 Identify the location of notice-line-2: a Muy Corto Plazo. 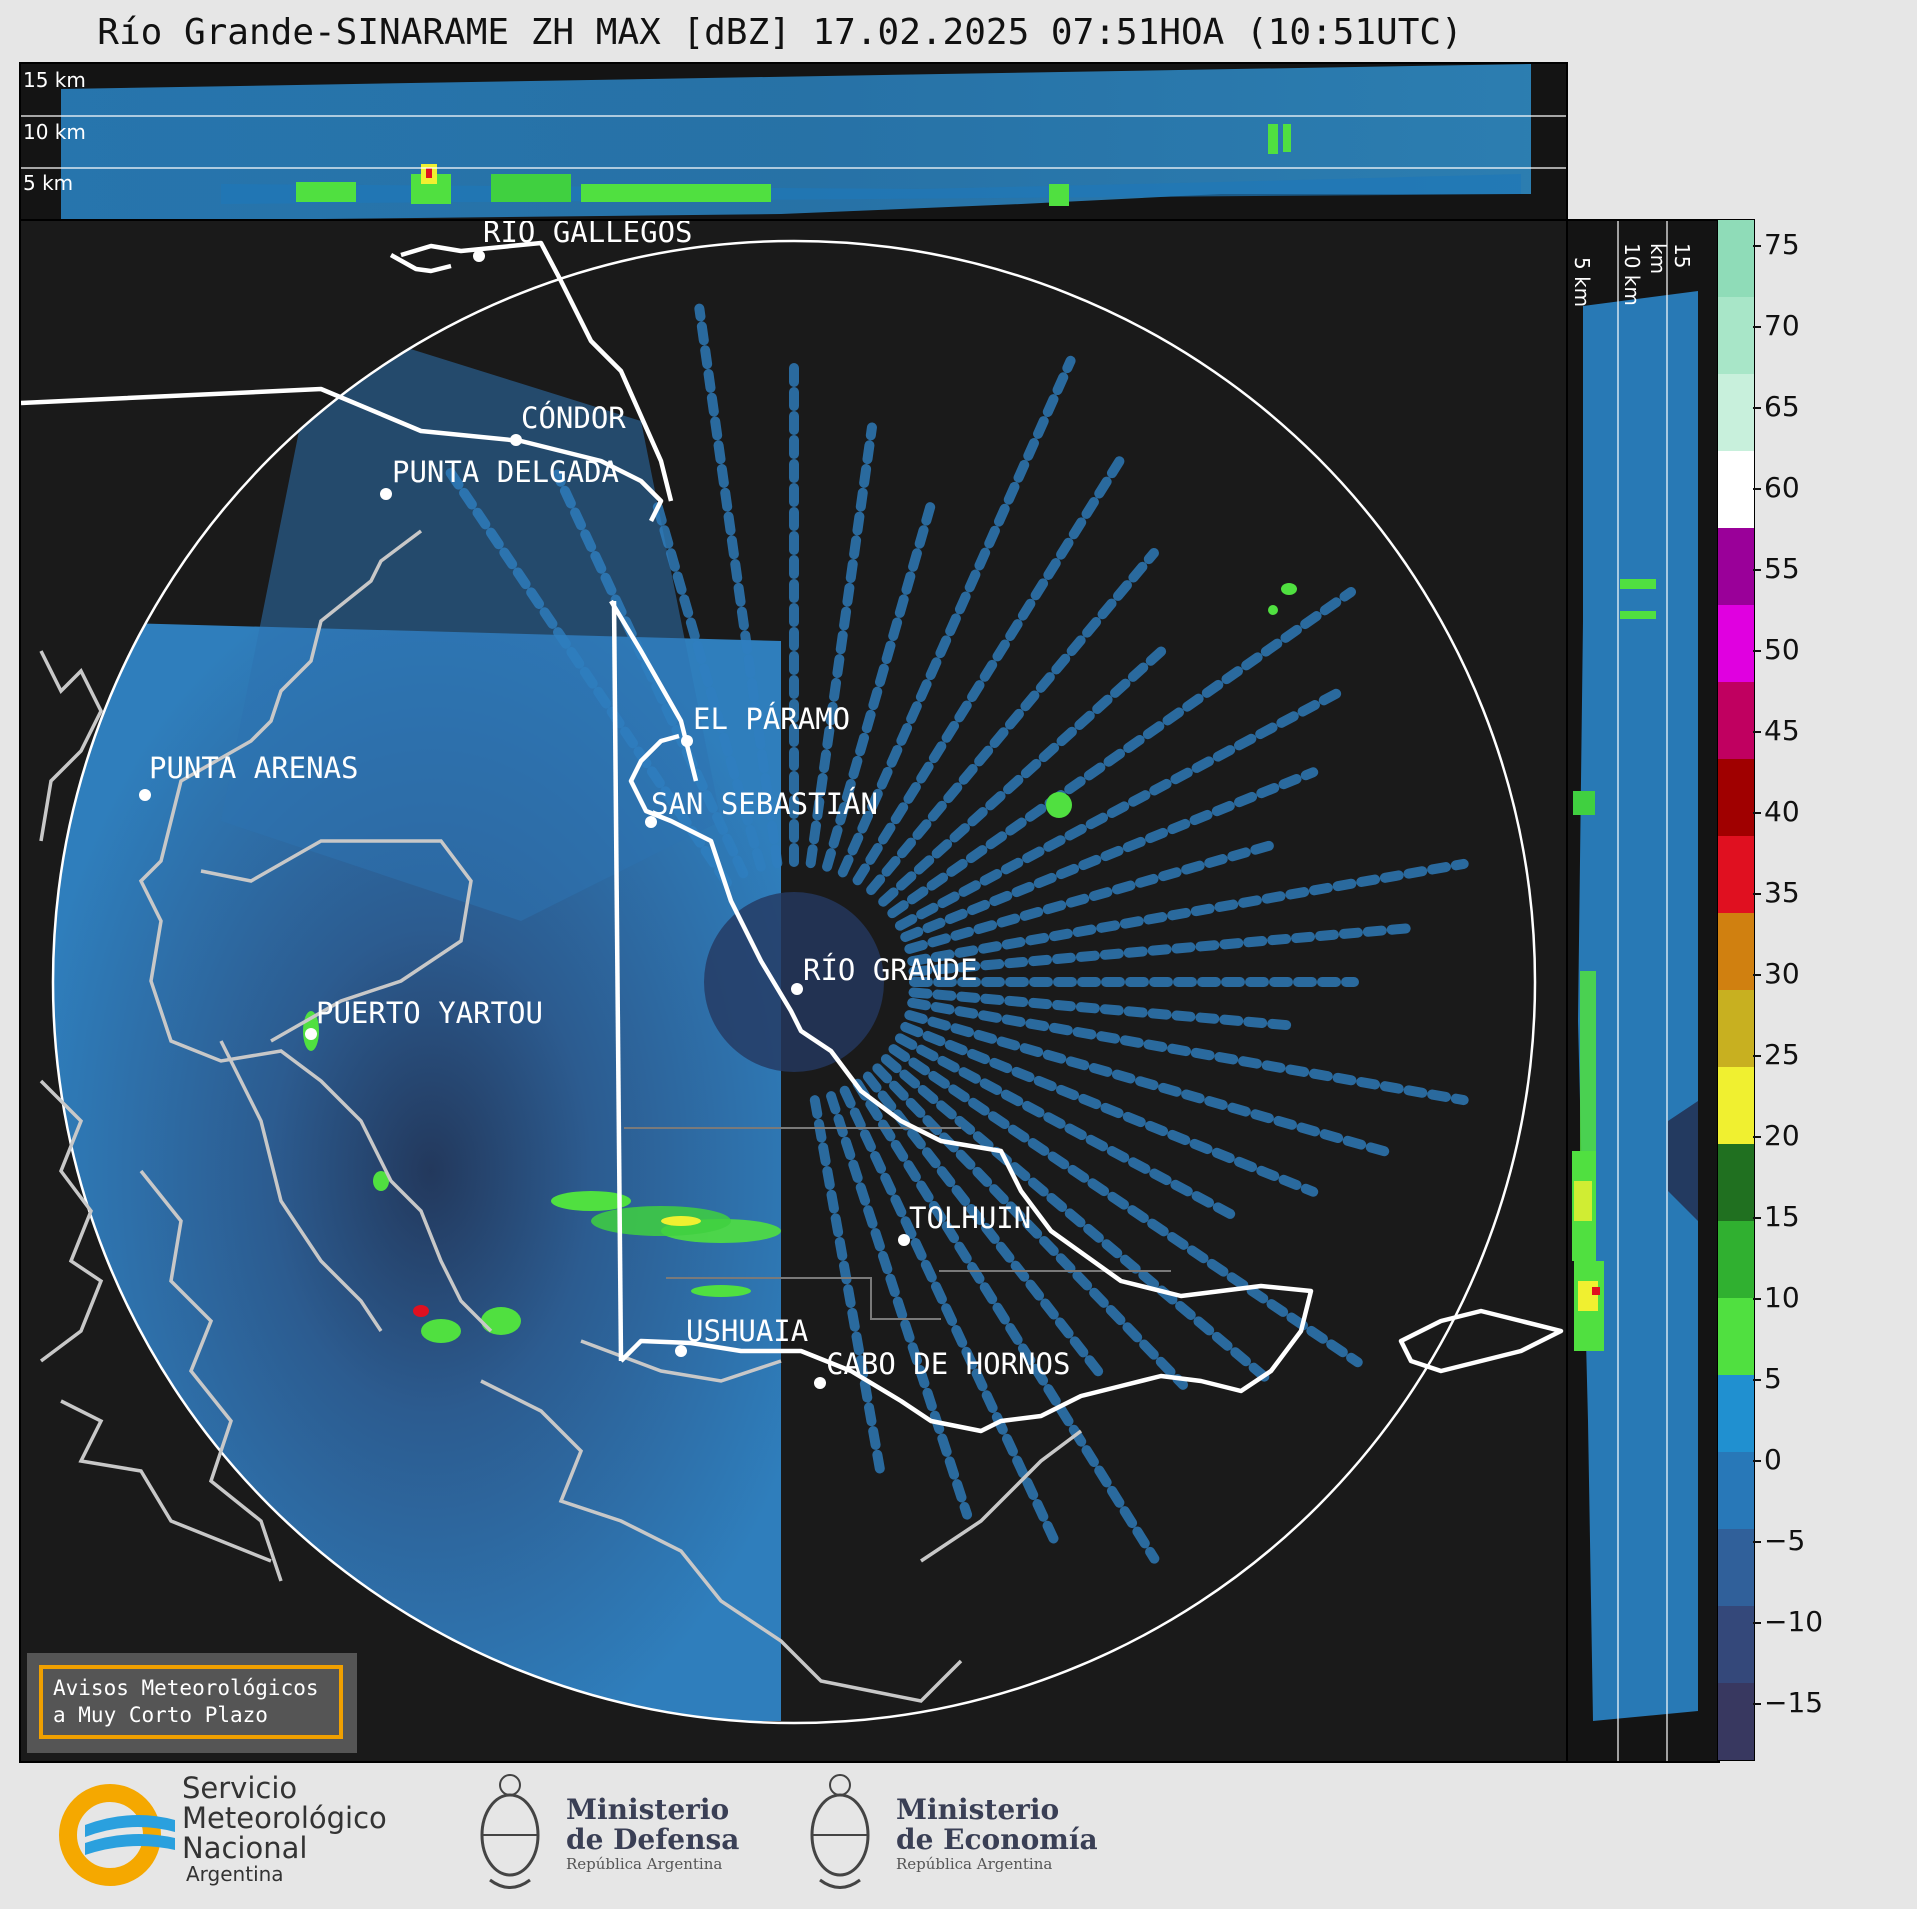
(160, 1715).